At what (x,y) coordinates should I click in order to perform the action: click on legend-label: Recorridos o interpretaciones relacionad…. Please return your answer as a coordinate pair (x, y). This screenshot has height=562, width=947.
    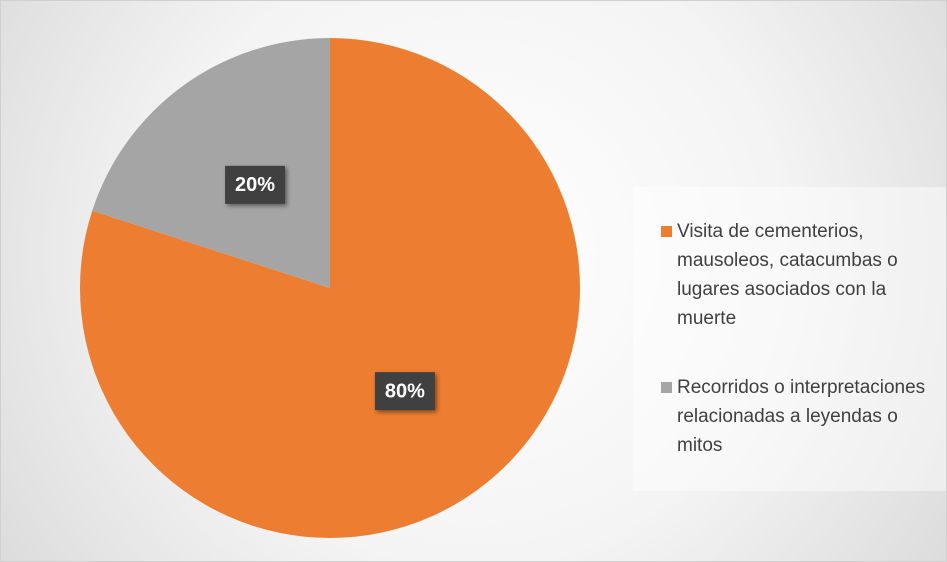
    Looking at the image, I should click on (801, 416).